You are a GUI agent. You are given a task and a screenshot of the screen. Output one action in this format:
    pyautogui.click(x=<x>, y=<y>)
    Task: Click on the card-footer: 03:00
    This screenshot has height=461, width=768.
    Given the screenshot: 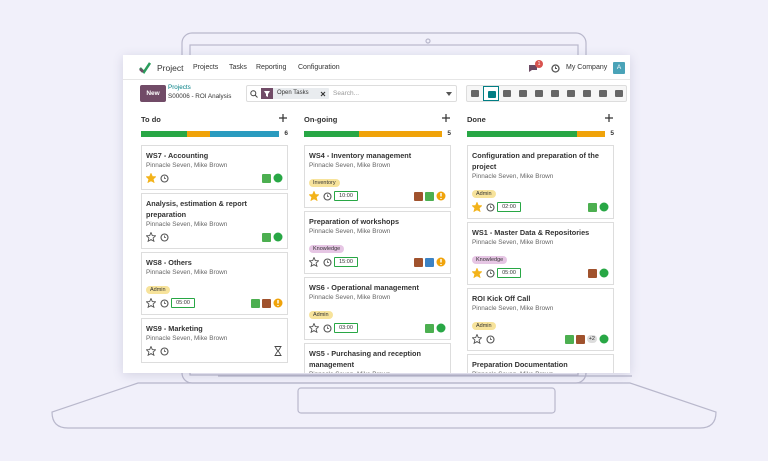 What is the action you would take?
    pyautogui.click(x=377, y=328)
    